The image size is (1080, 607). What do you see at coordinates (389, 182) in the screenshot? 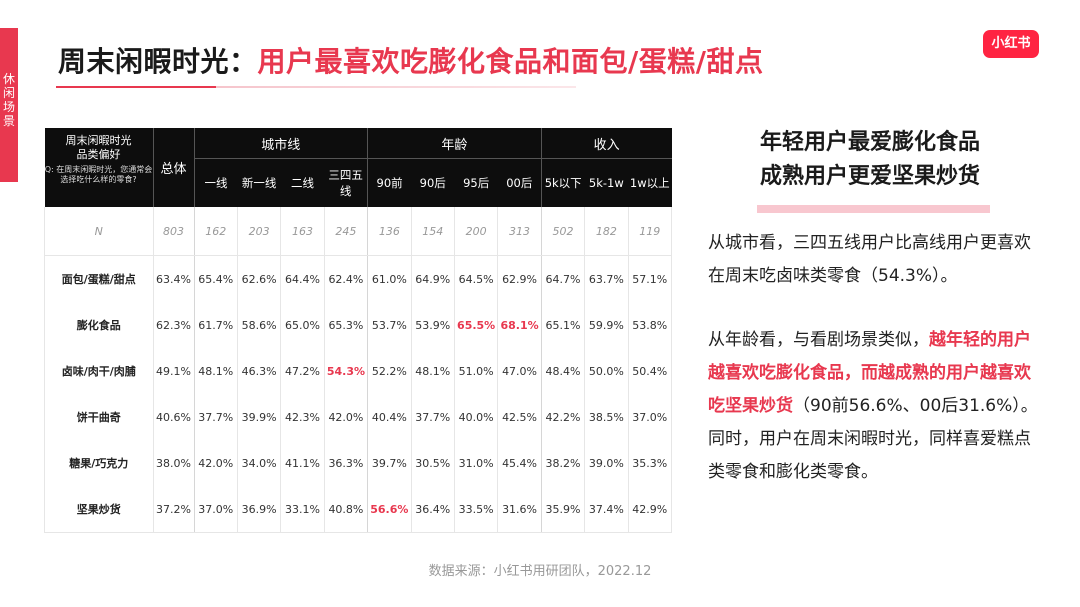
I see `subheader: 90前` at bounding box center [389, 182].